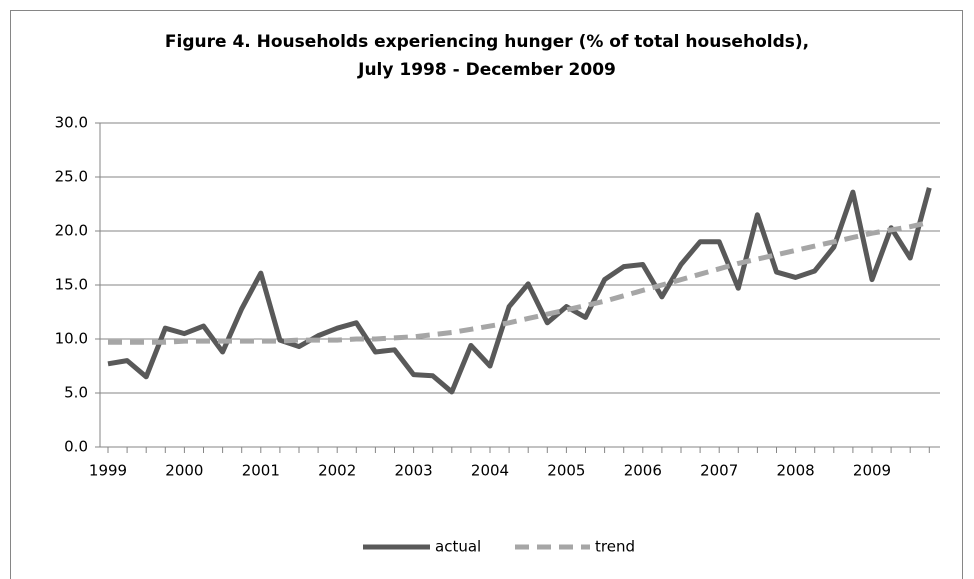 This screenshot has width=974, height=579. Describe the element at coordinates (615, 547) in the screenshot. I see `legend-label: trend` at that location.